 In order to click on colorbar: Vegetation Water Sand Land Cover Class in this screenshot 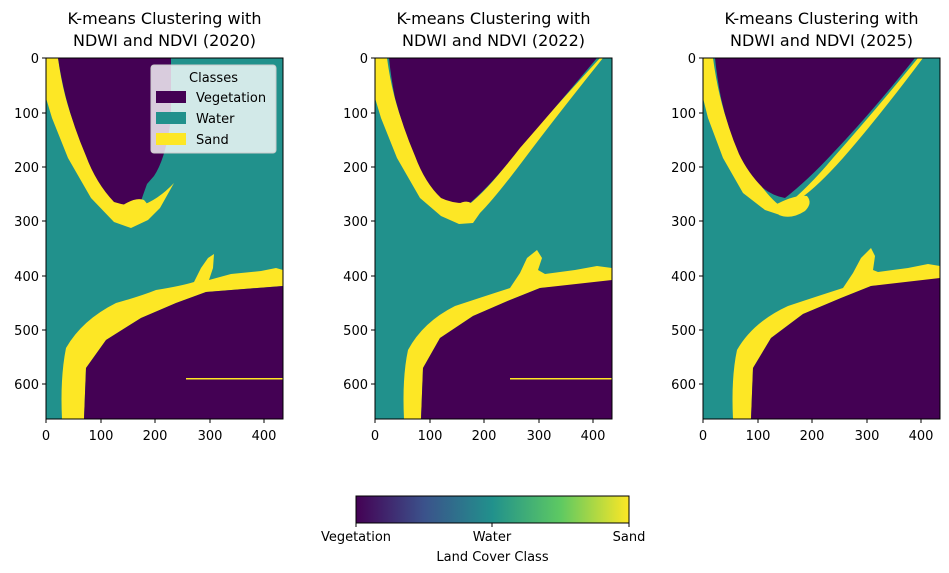, I will do `click(483, 530)`.